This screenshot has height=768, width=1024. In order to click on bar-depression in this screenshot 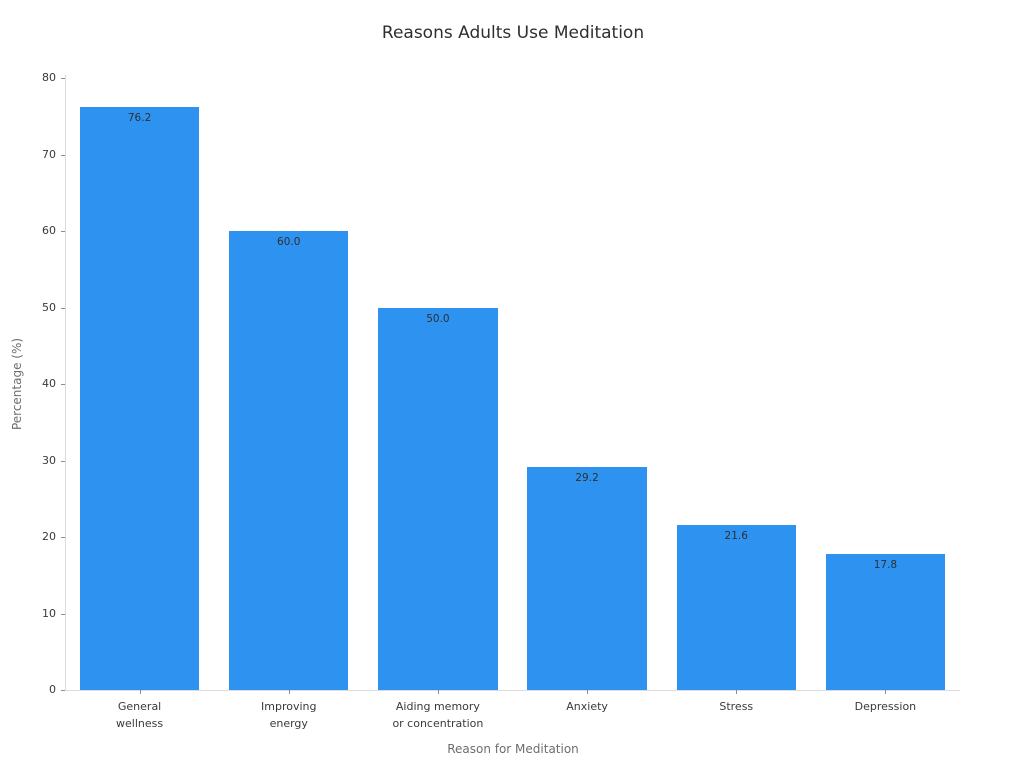, I will do `click(885, 621)`.